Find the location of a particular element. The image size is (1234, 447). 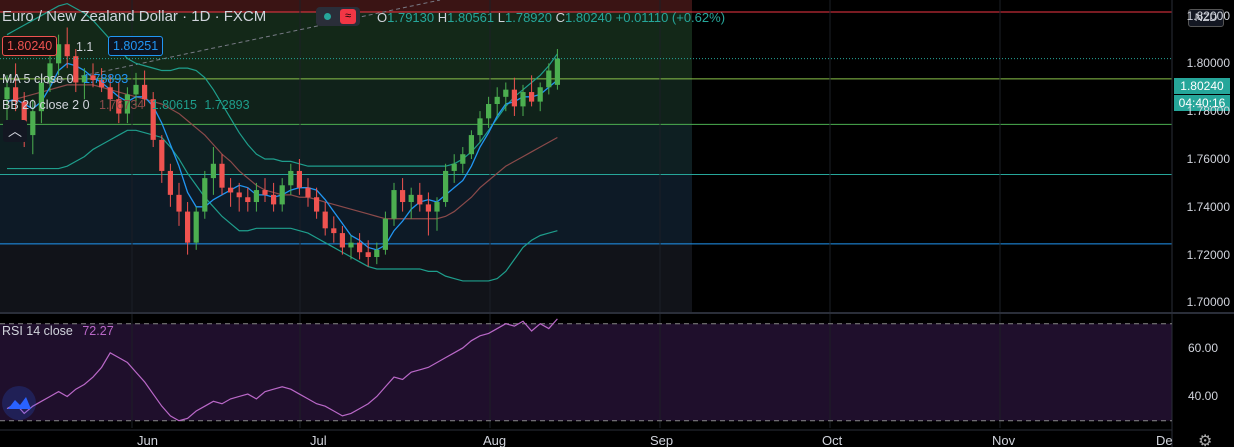

time-tick-label: Sep is located at coordinates (662, 440).